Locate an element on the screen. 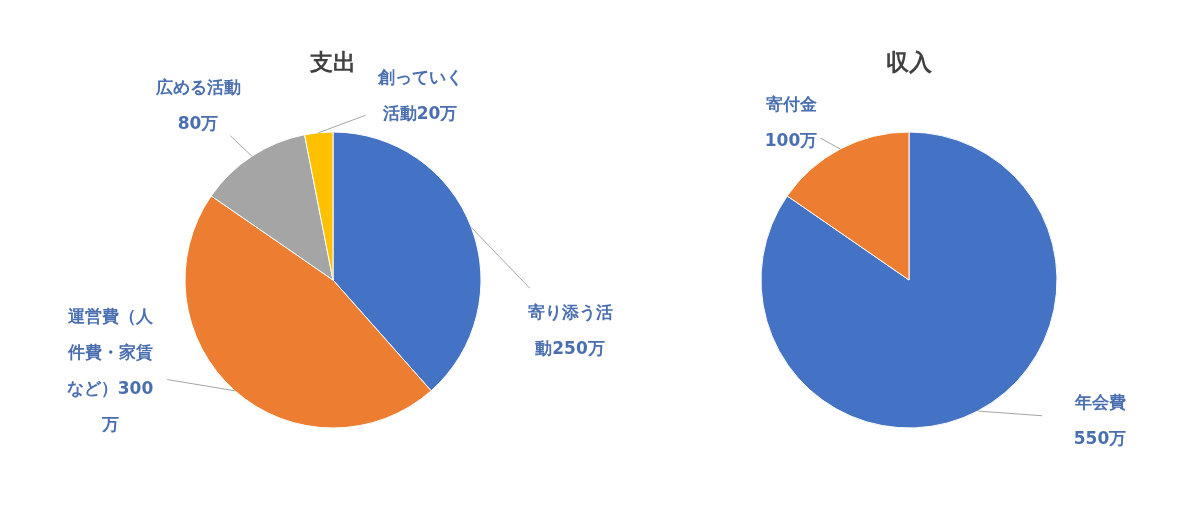  slice-label: 年会費 is located at coordinates (1099, 402).